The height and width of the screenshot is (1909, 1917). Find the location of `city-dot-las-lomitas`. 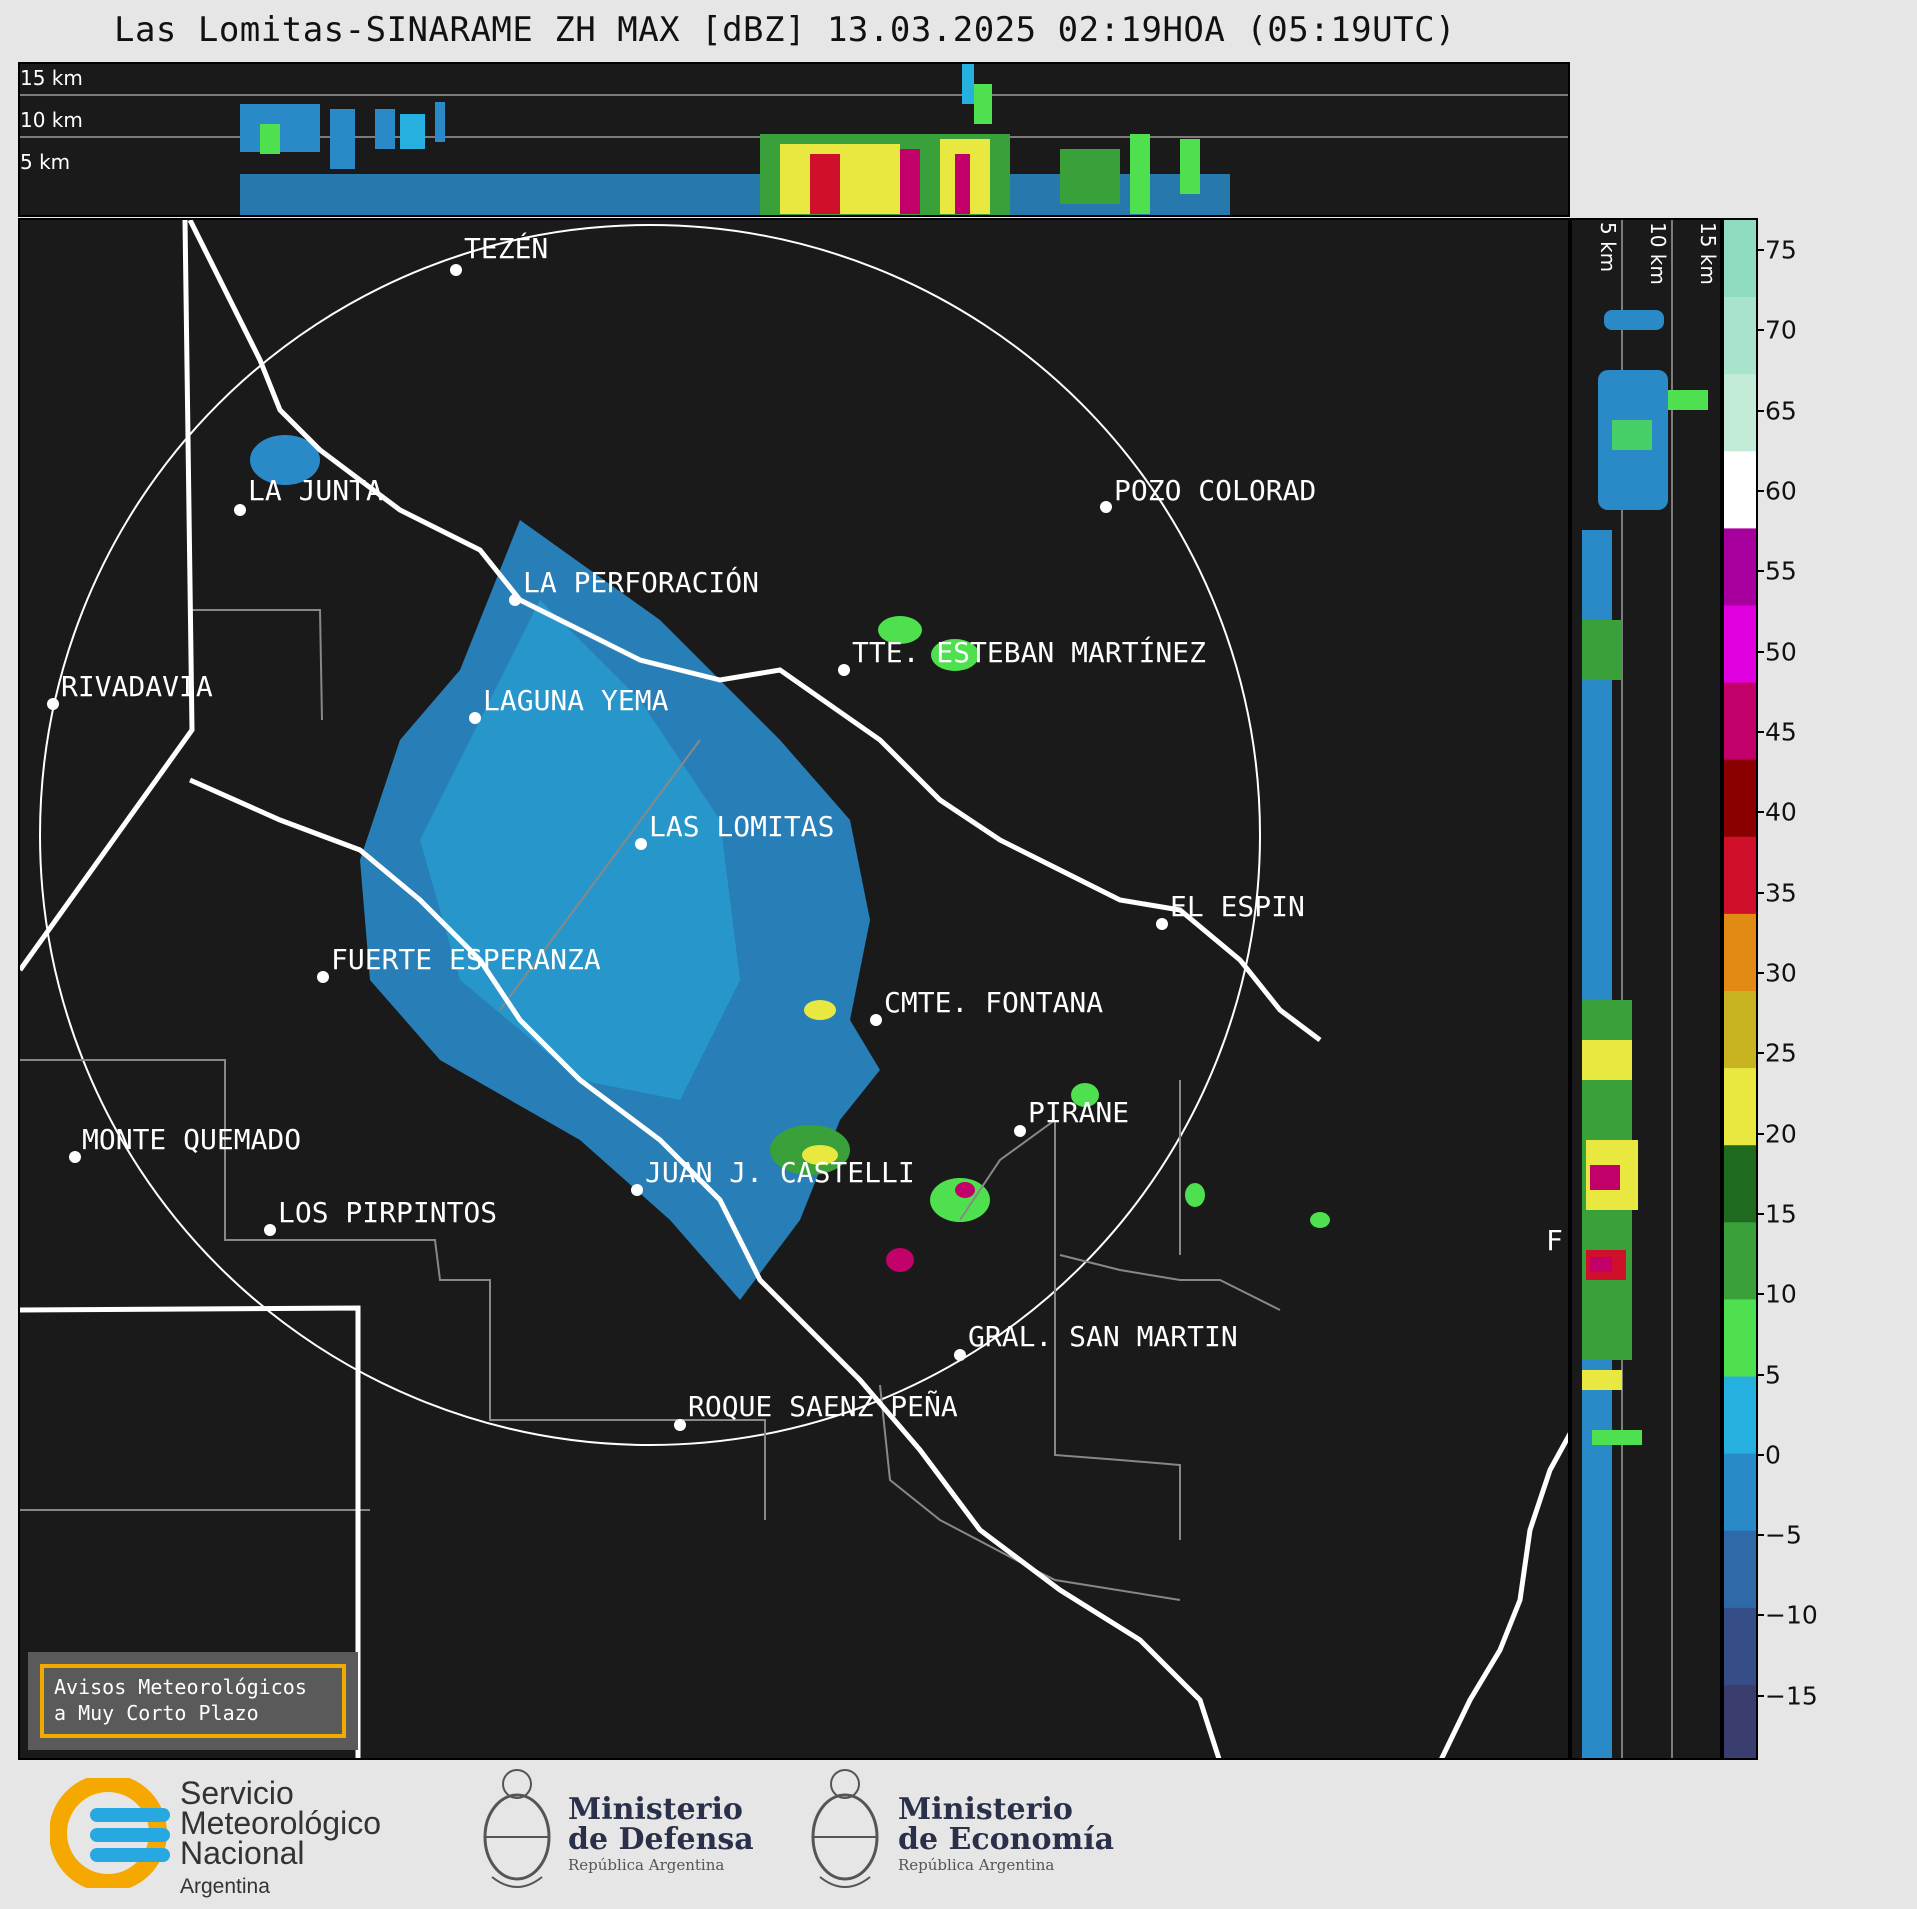

city-dot-las-lomitas is located at coordinates (641, 844).